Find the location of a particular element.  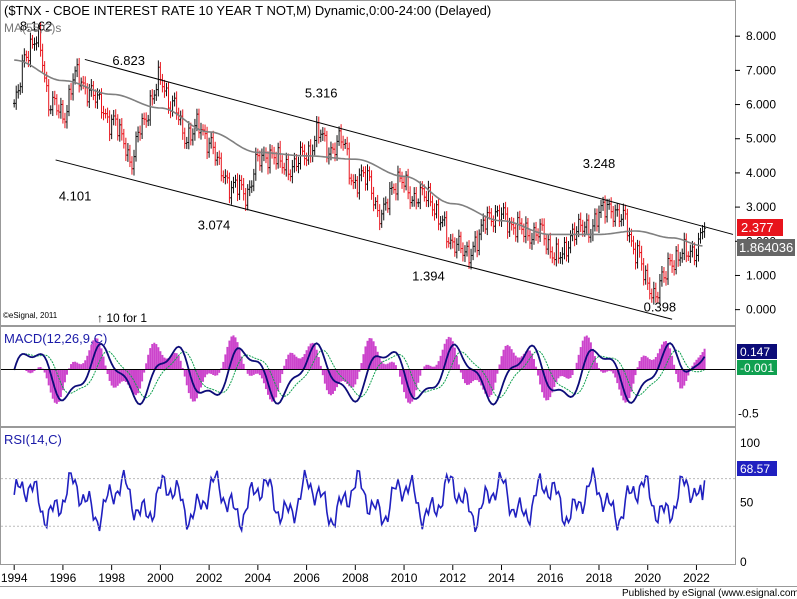

year-tick-label: 2002 is located at coordinates (209, 578).